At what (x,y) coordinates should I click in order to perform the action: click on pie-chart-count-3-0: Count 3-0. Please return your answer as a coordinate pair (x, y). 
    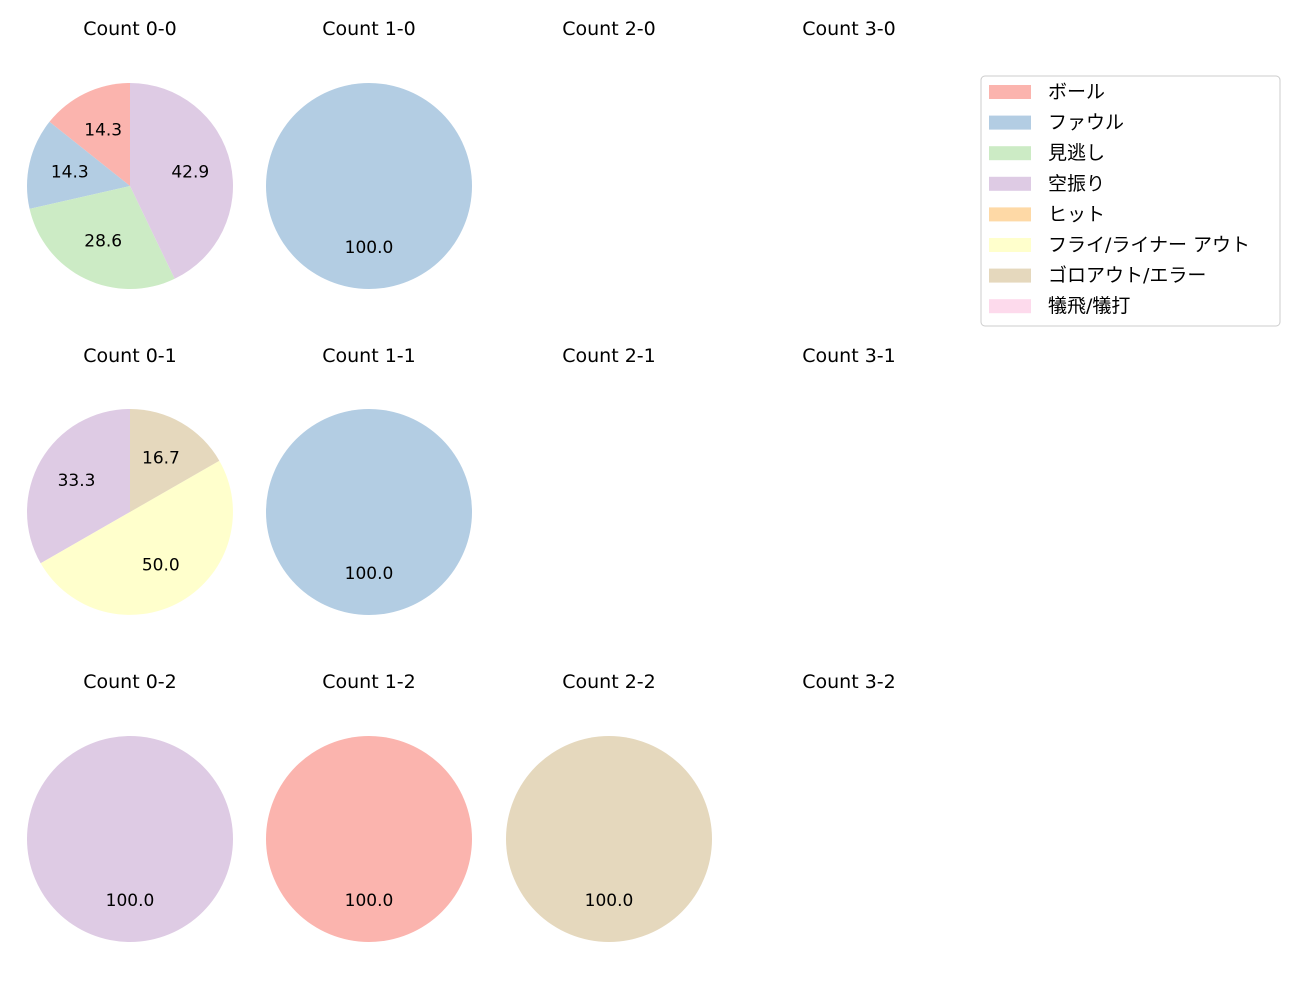
    Looking at the image, I should click on (849, 29).